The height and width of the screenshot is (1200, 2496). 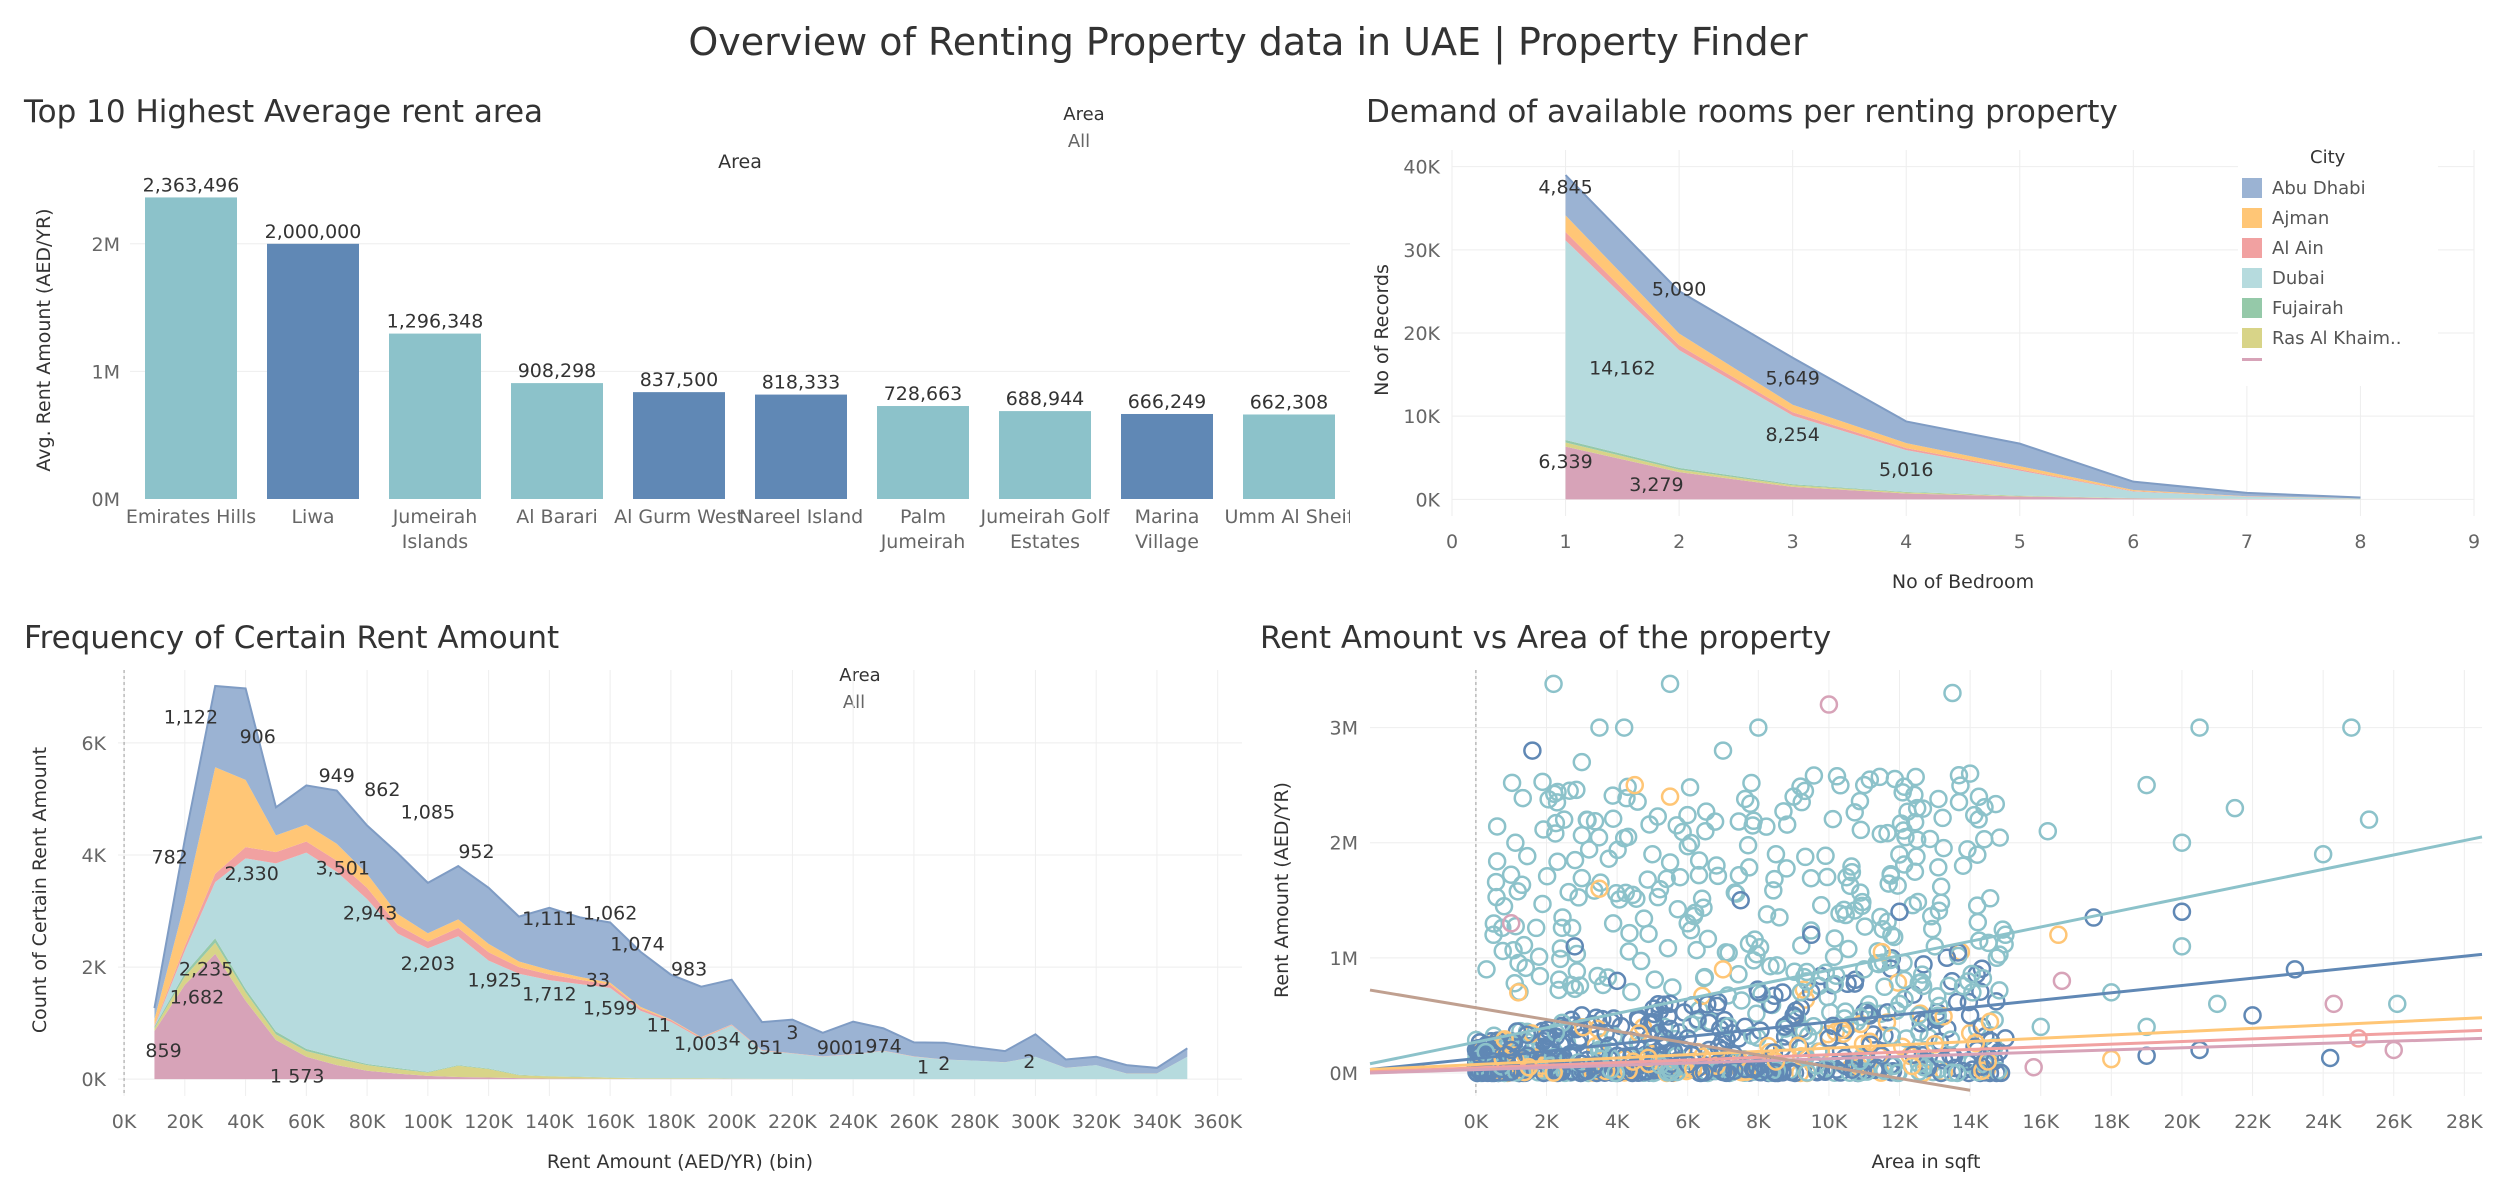 I want to click on x-tick-label: 20K, so click(x=2182, y=1122).